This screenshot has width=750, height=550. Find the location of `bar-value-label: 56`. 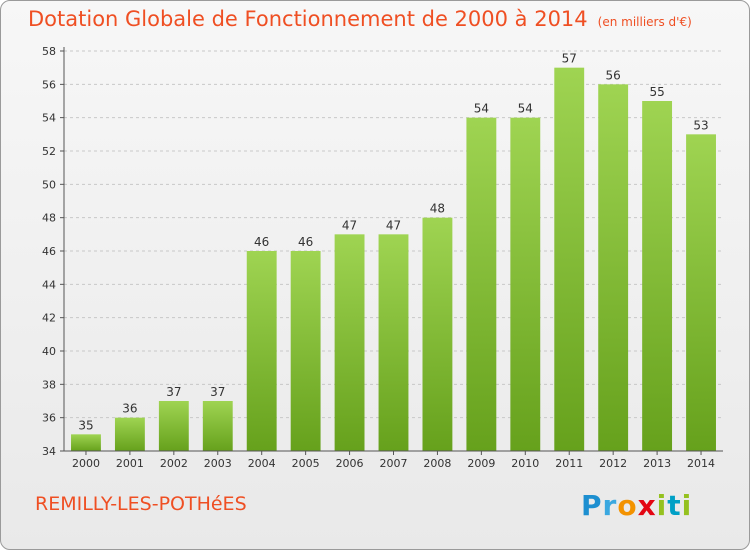

bar-value-label: 56 is located at coordinates (613, 75).